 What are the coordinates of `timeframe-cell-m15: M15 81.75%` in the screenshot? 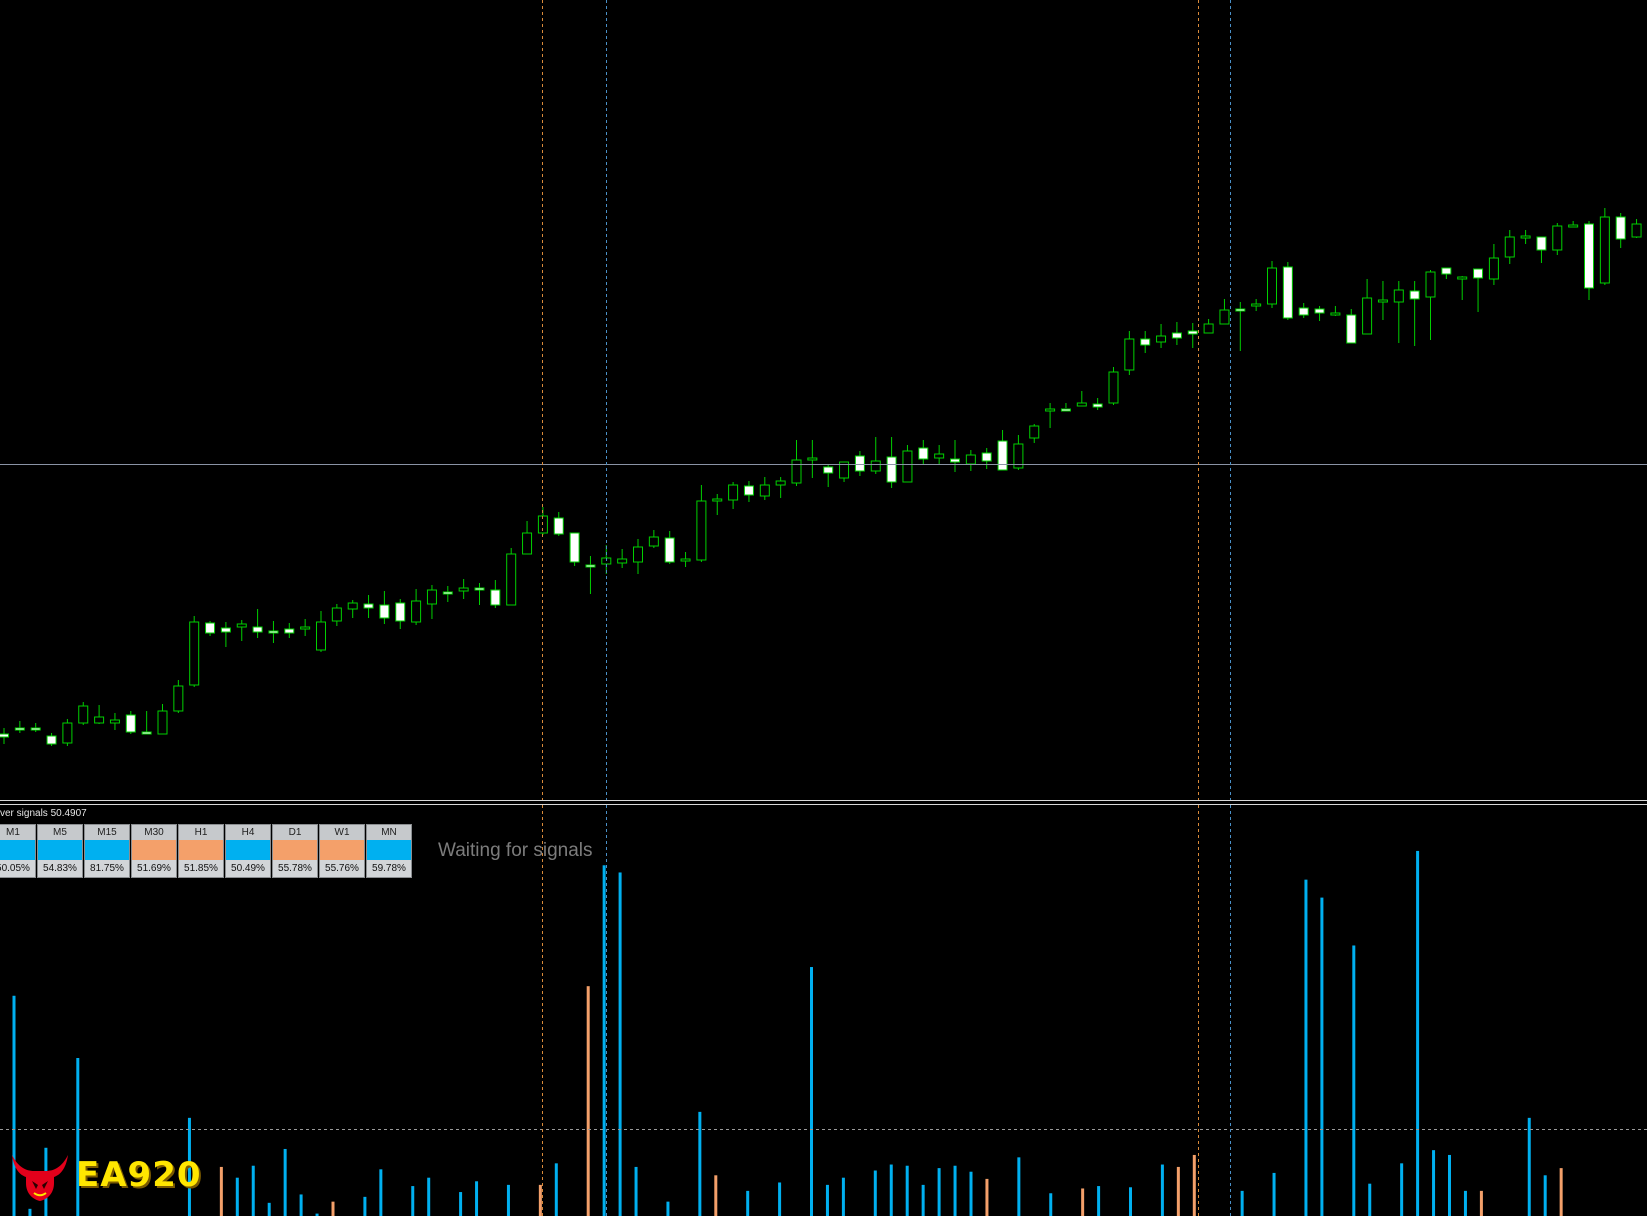 It's located at (107, 851).